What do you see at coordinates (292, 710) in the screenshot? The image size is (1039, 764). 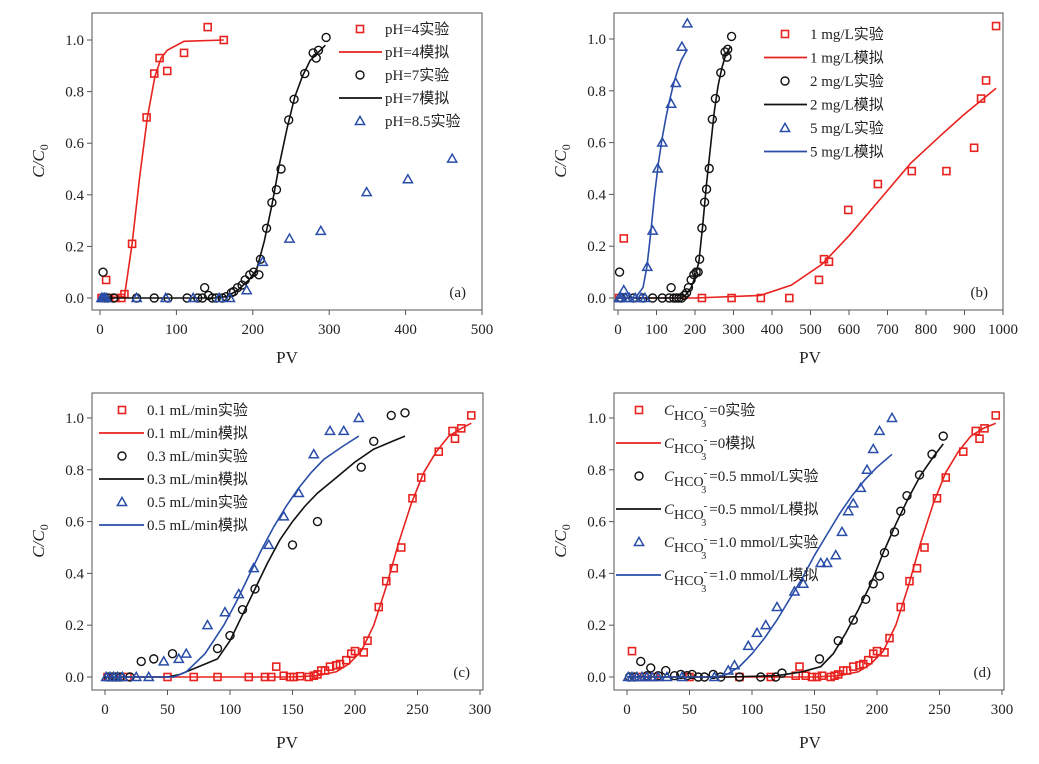 I see `x-tick-label: 150` at bounding box center [292, 710].